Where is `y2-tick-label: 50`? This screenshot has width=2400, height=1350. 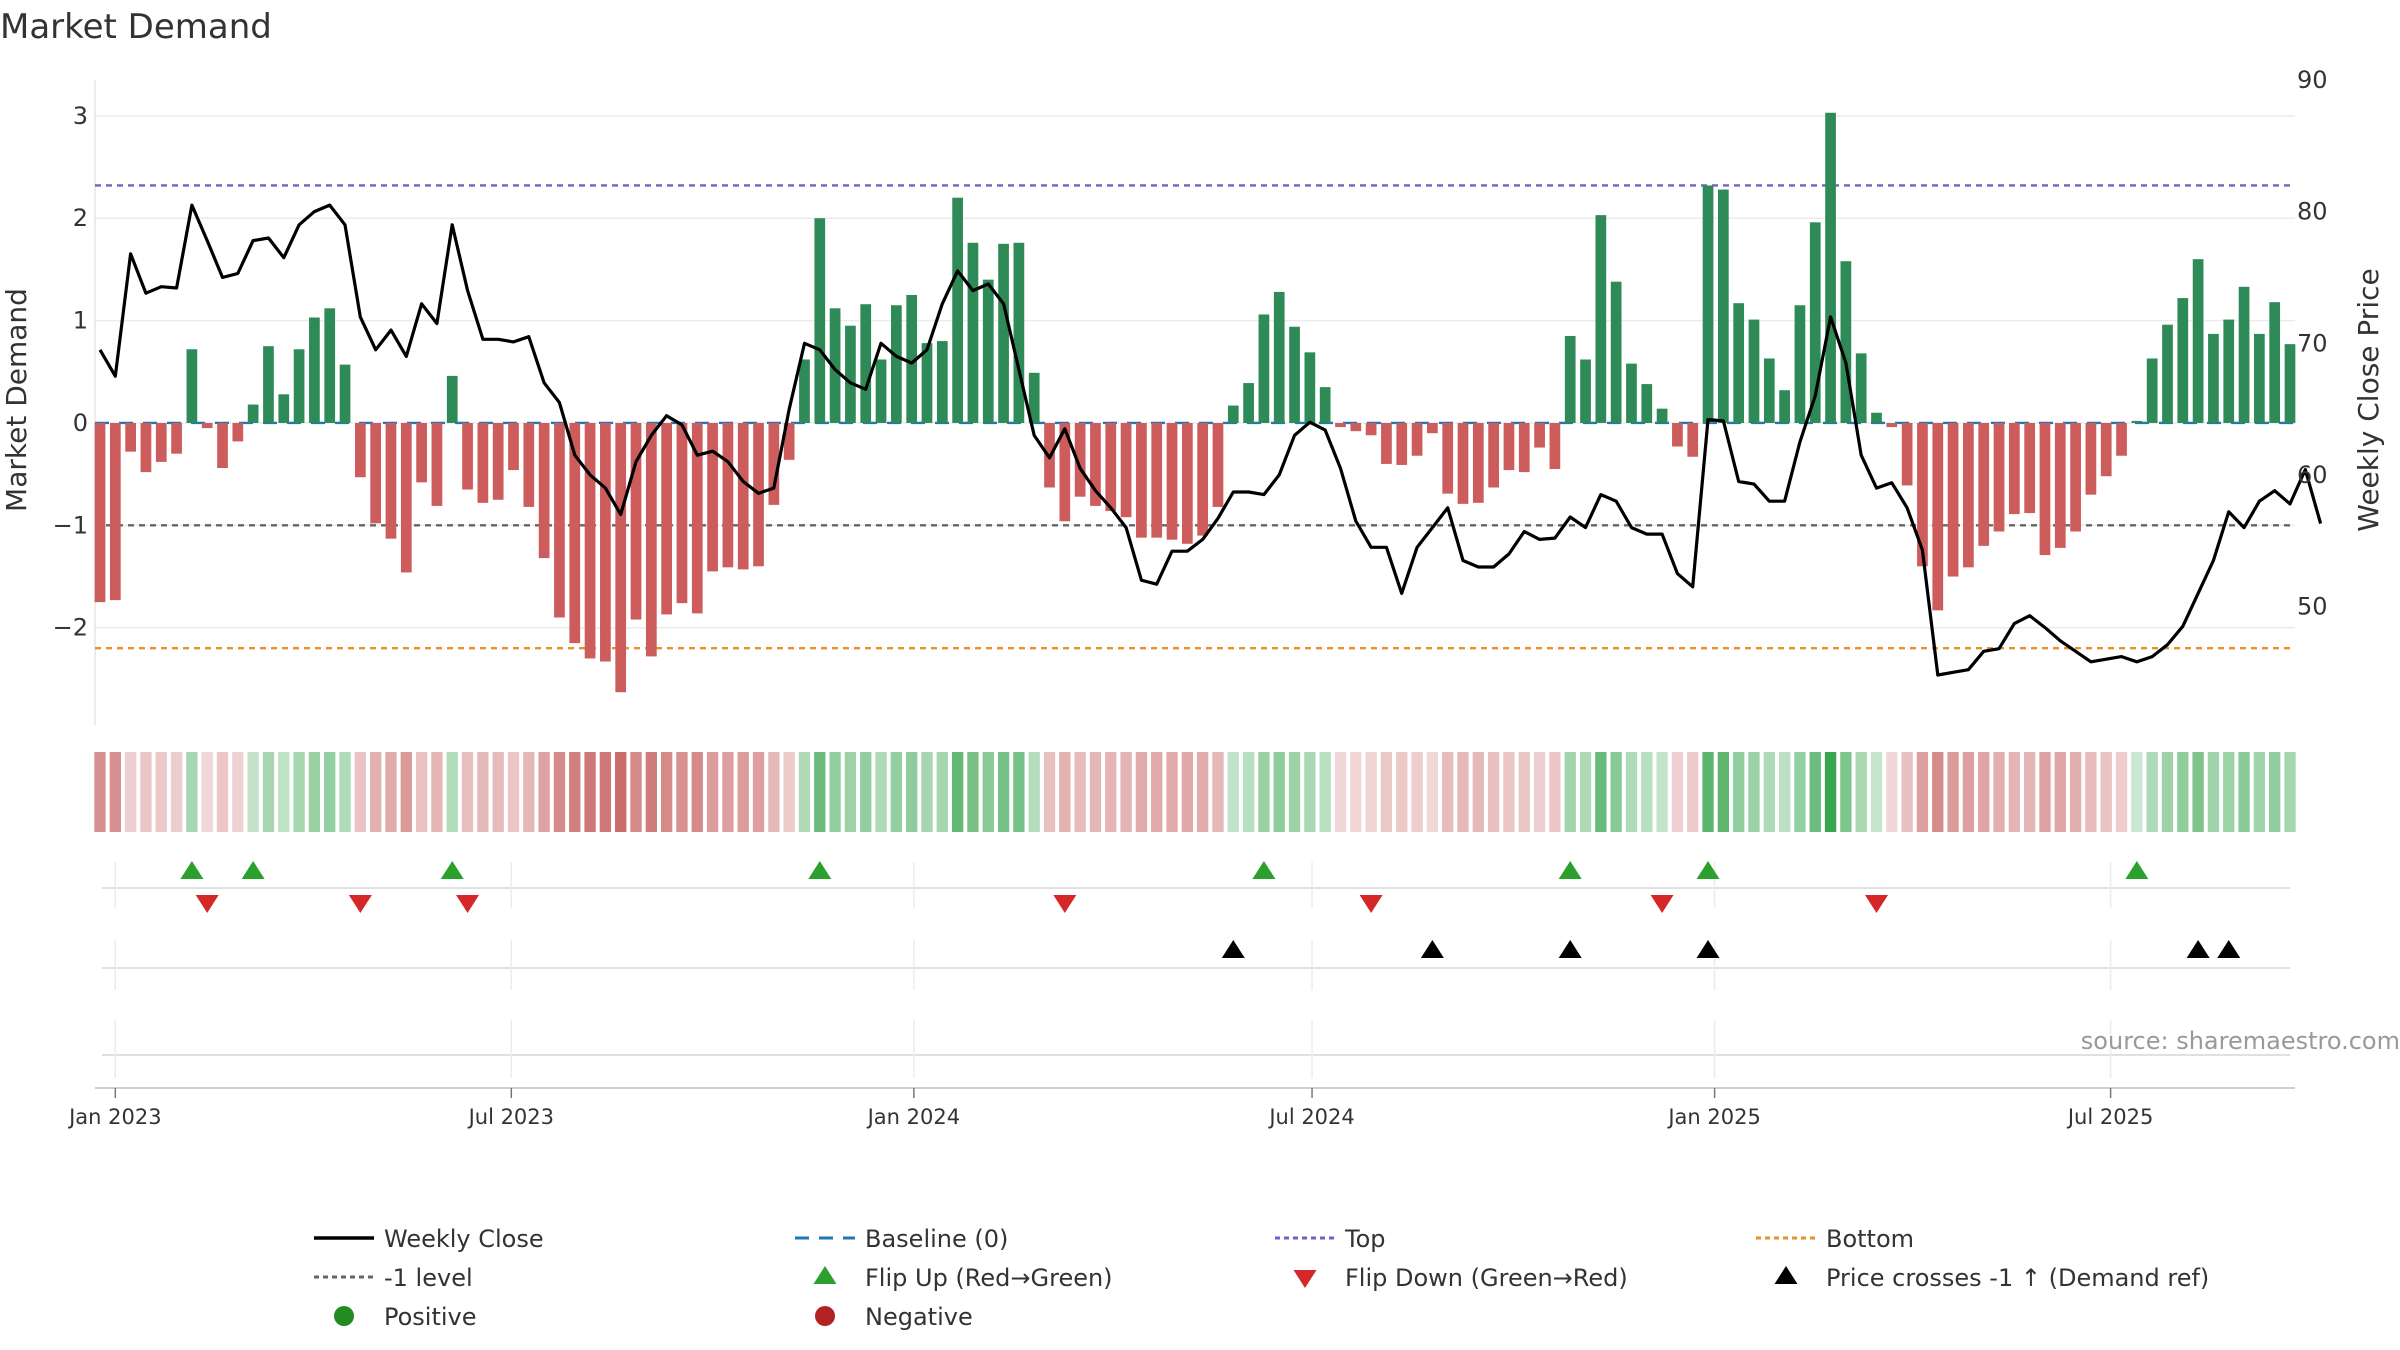 y2-tick-label: 50 is located at coordinates (2312, 607).